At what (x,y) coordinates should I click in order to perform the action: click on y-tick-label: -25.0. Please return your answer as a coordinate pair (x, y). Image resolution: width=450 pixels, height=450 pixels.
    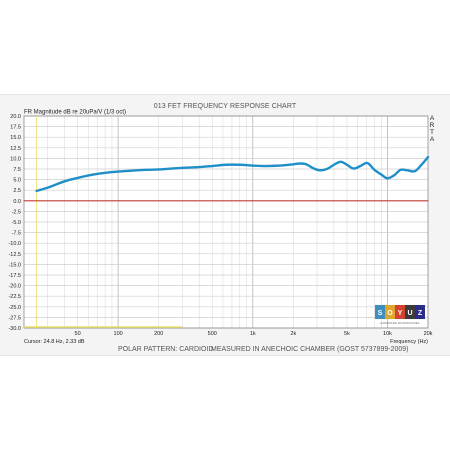
    Looking at the image, I should click on (14, 308).